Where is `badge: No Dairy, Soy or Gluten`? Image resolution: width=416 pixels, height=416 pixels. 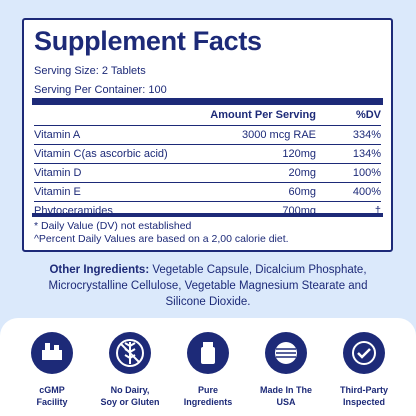
badge: No Dairy, Soy or Gluten is located at coordinates (130, 368).